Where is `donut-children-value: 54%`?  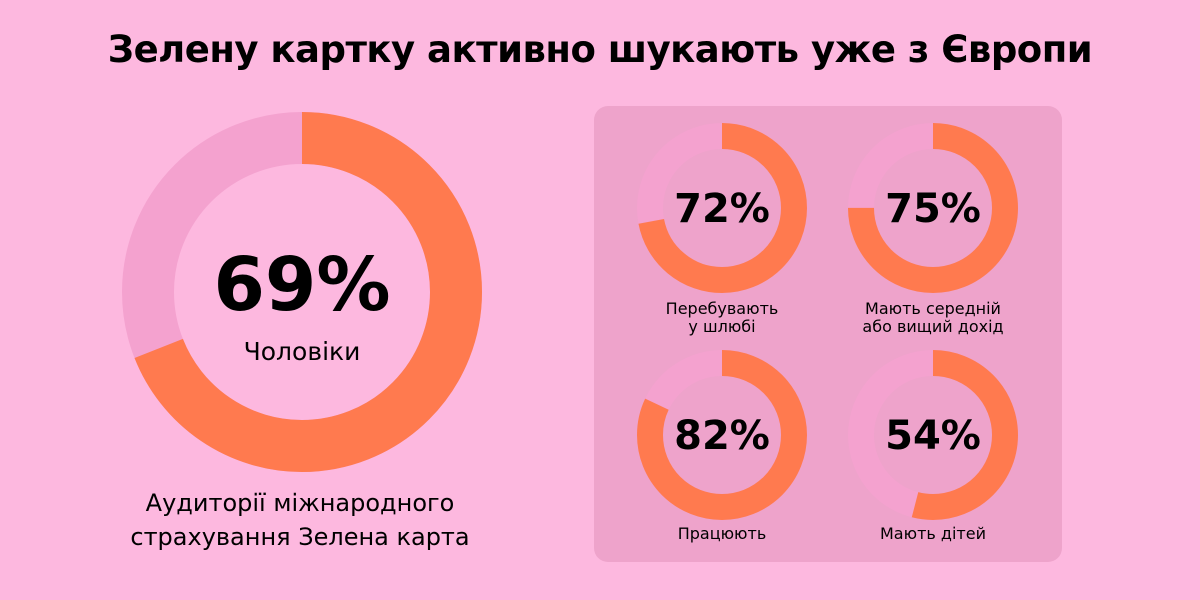 donut-children-value: 54% is located at coordinates (933, 436).